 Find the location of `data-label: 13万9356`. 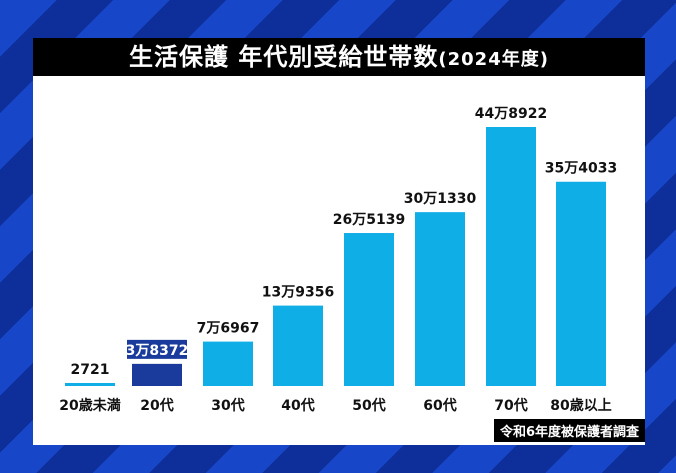

data-label: 13万9356 is located at coordinates (298, 293).